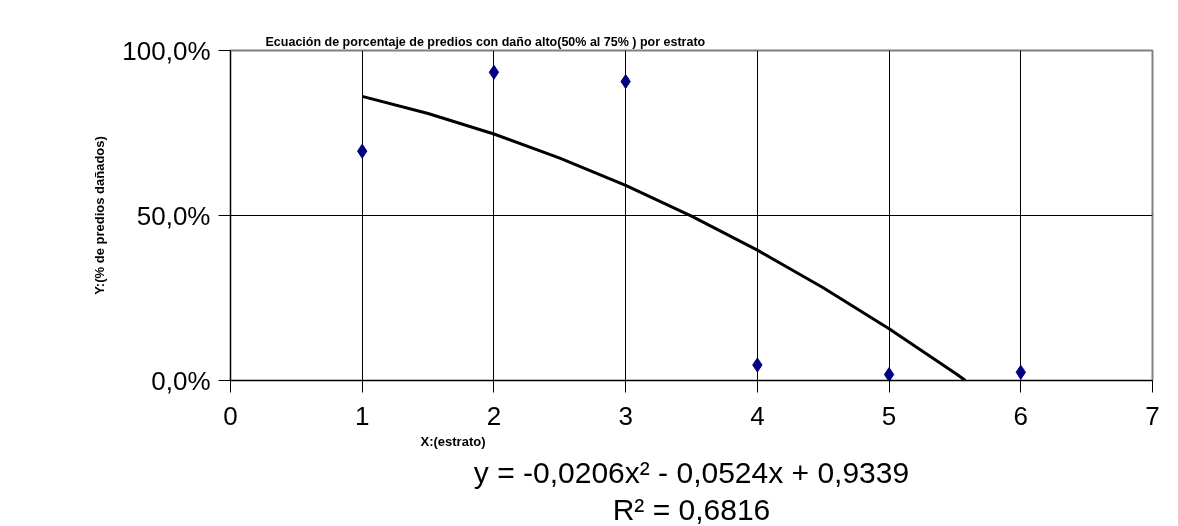 The width and height of the screenshot is (1178, 526). I want to click on x-tick-label: 4, so click(757, 415).